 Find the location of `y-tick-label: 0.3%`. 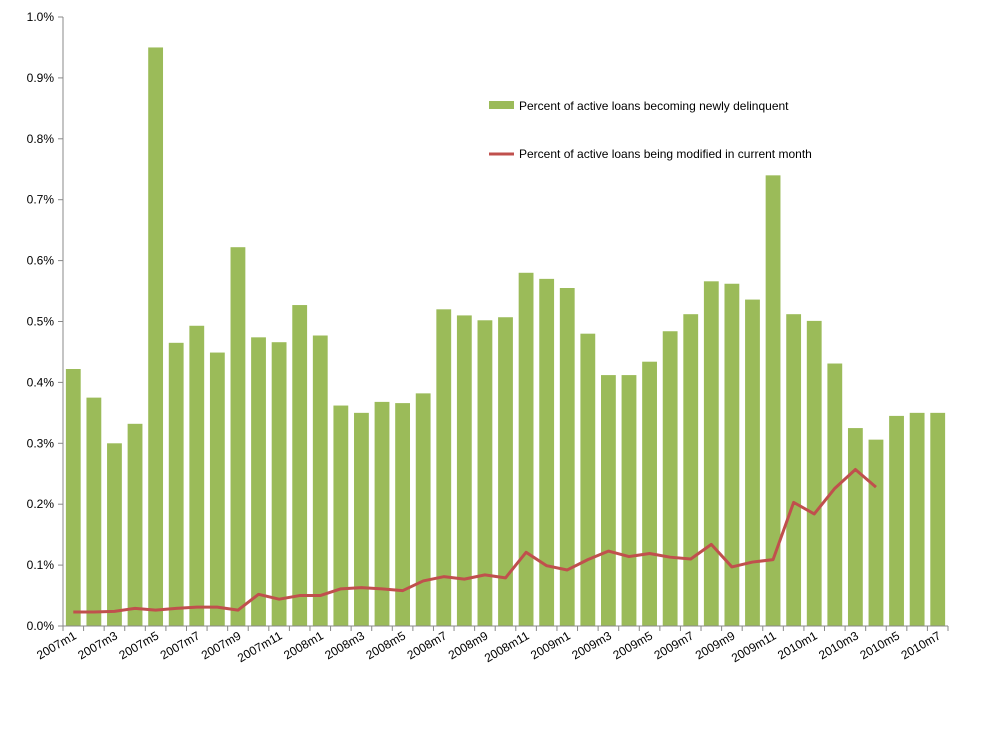

y-tick-label: 0.3% is located at coordinates (41, 443).